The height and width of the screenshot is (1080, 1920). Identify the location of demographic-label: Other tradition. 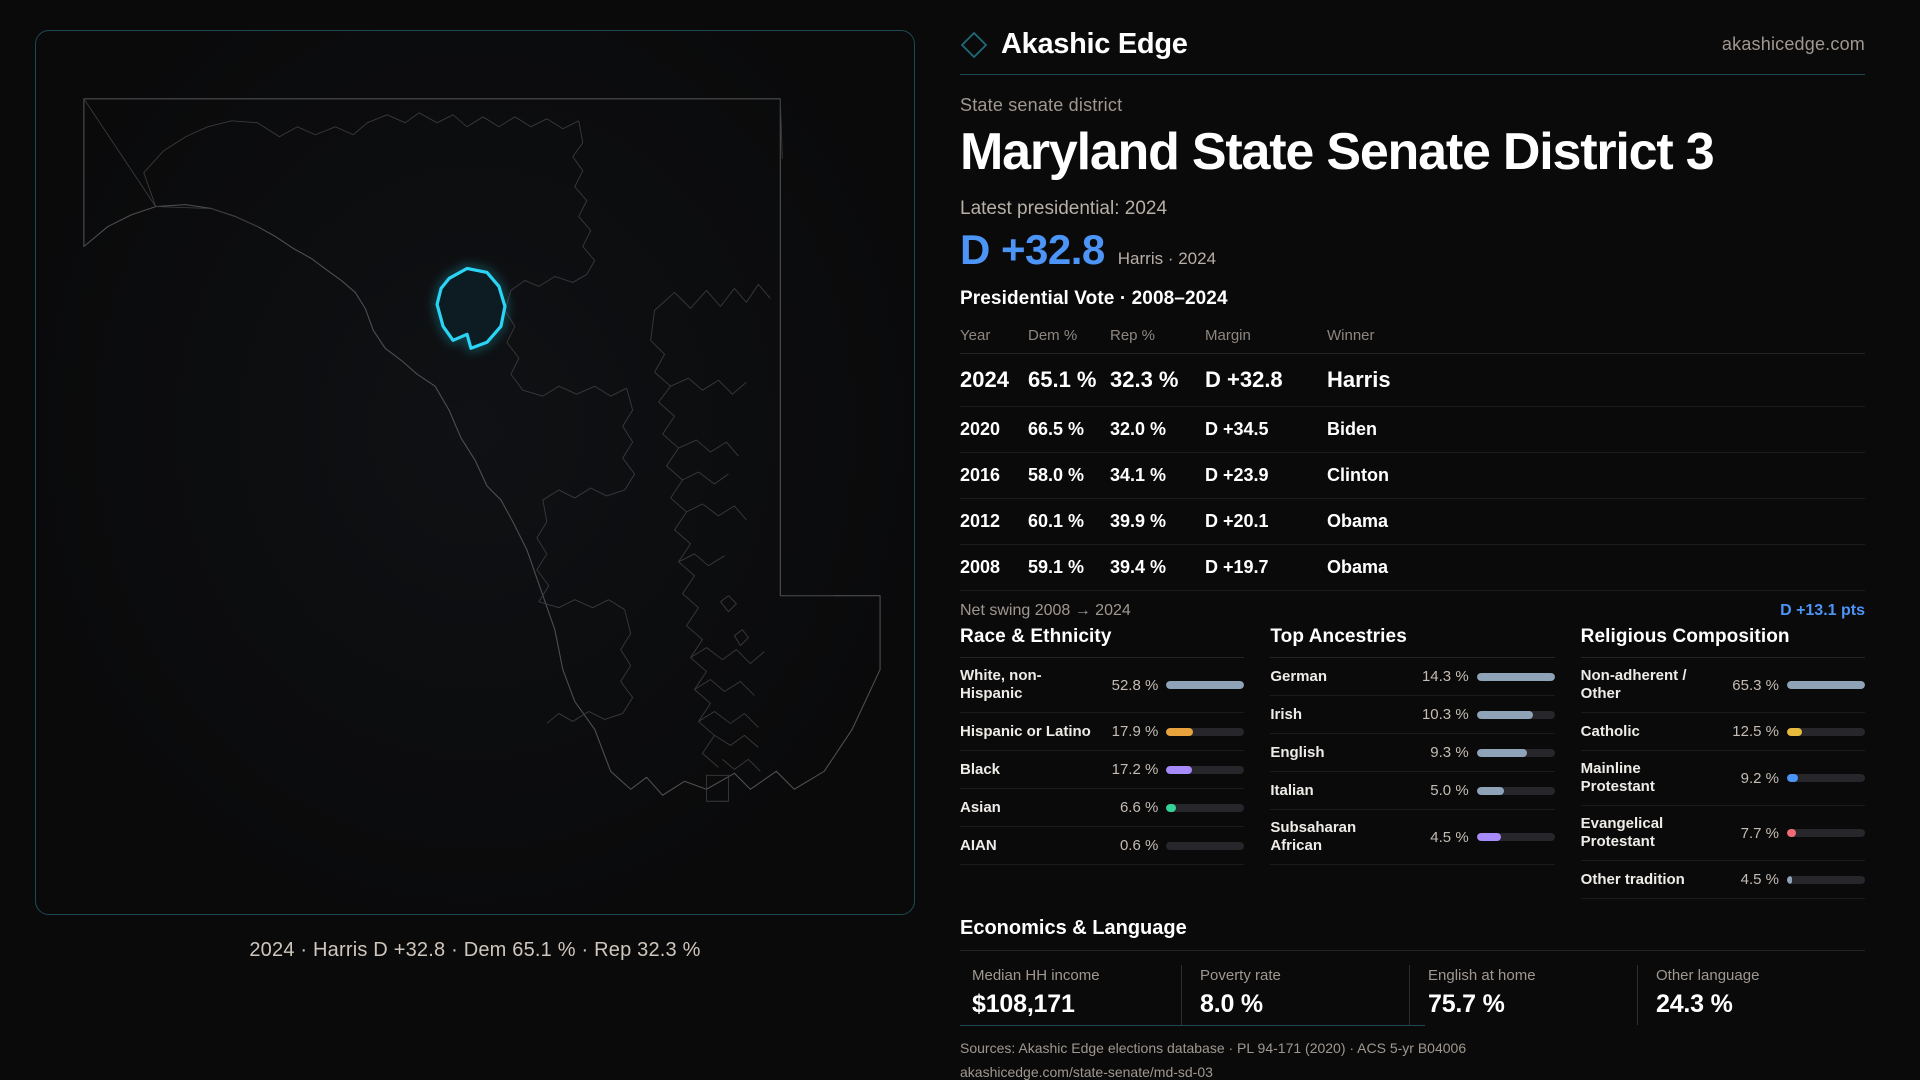
(1632, 879).